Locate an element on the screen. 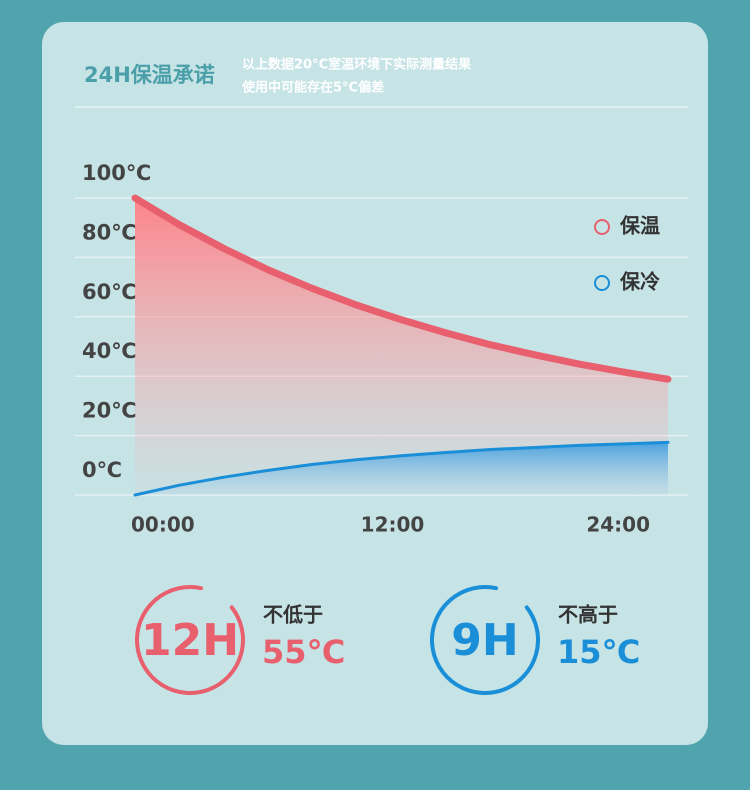 Image resolution: width=750 pixels, height=790 pixels. y-tick-label: 100℃ is located at coordinates (116, 173).